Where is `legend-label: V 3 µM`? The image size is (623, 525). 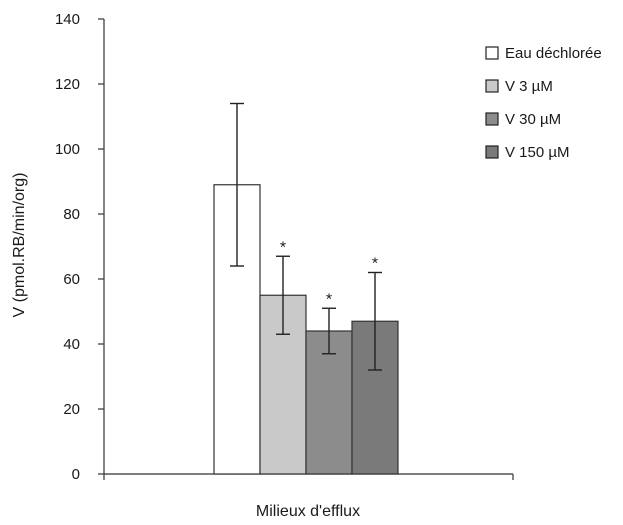
legend-label: V 3 µM is located at coordinates (529, 86).